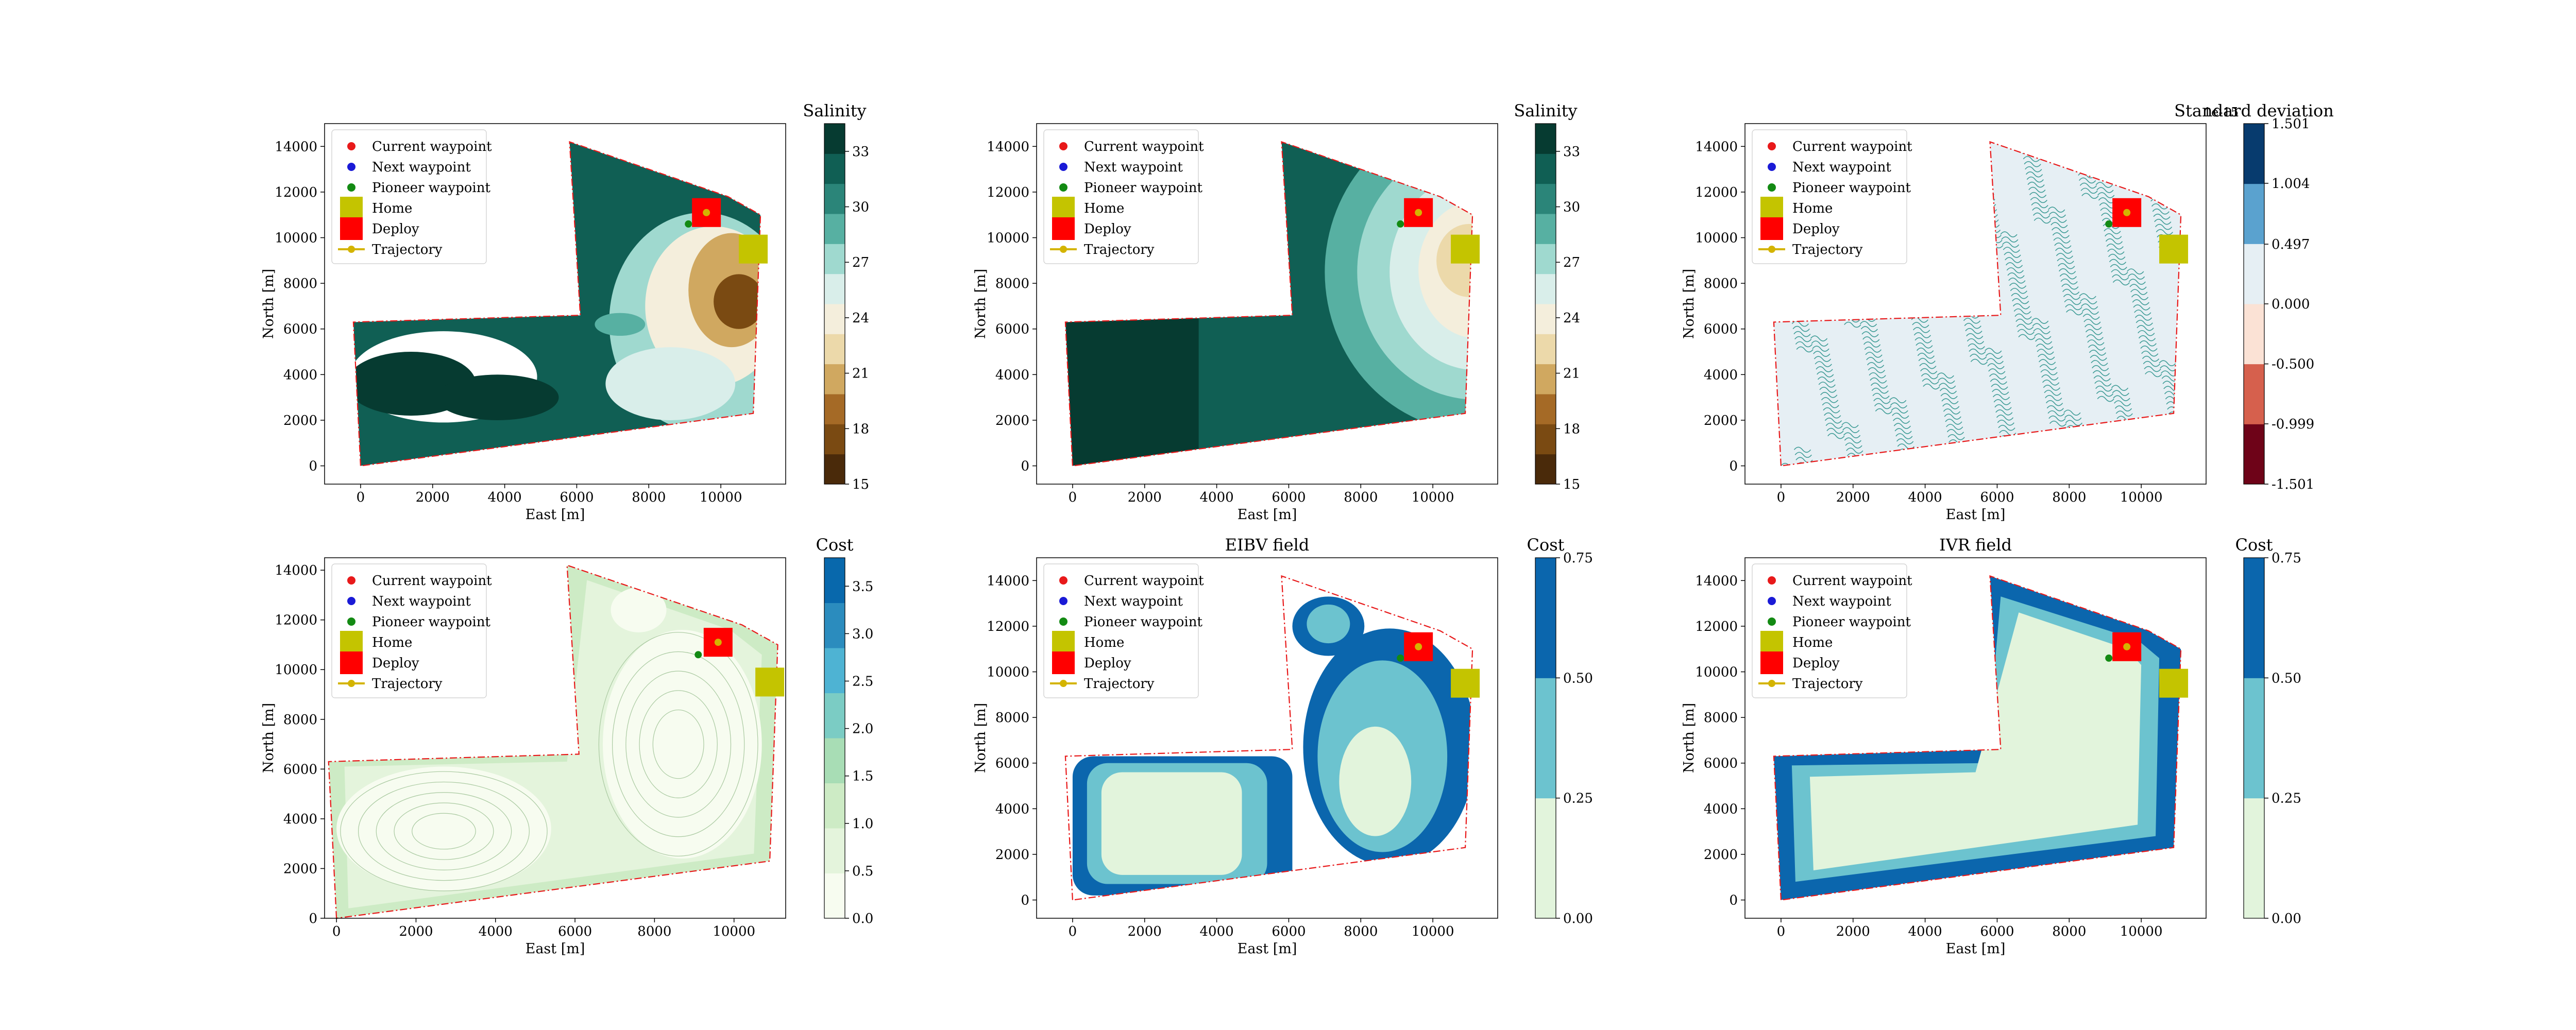 This screenshot has width=2576, height=1030. Describe the element at coordinates (1217, 931) in the screenshot. I see `x-tick-label: 4000` at that location.